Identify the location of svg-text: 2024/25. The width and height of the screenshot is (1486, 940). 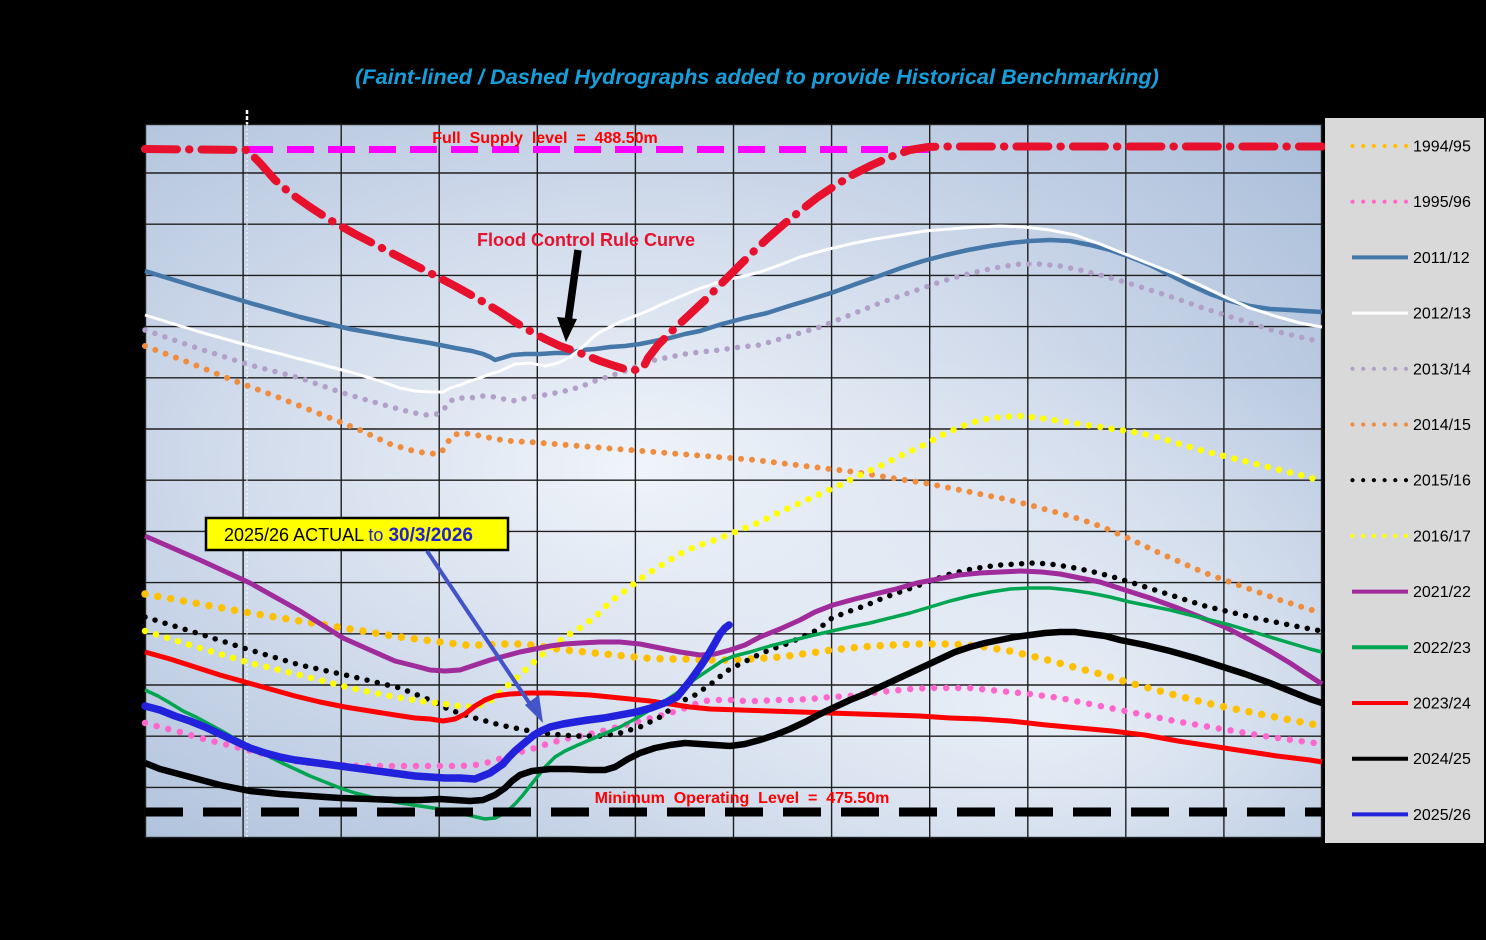
(1442, 759).